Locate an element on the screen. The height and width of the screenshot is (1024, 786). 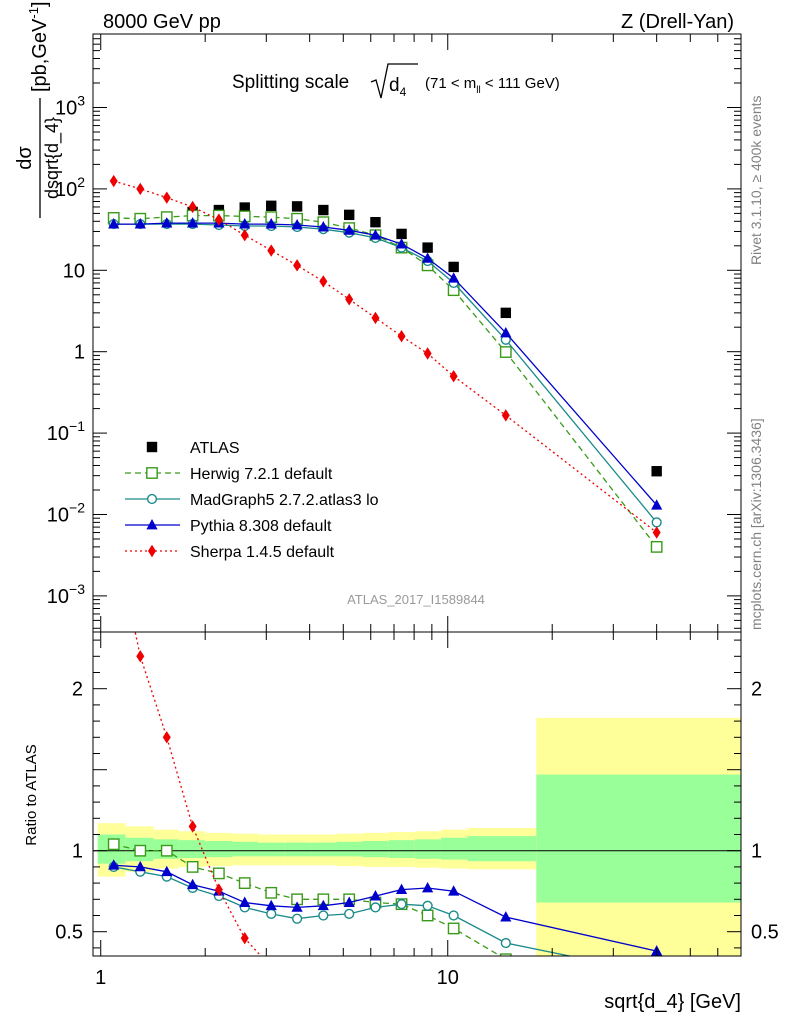
legend-label-4: Sherpa 1.4.5 default is located at coordinates (262, 552).